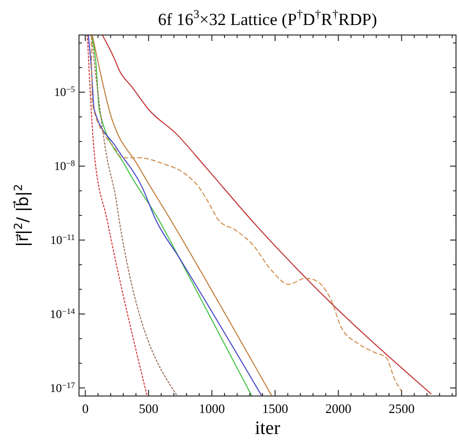  What do you see at coordinates (63, 313) in the screenshot?
I see `y-tick-label: 10$^{−14}$` at bounding box center [63, 313].